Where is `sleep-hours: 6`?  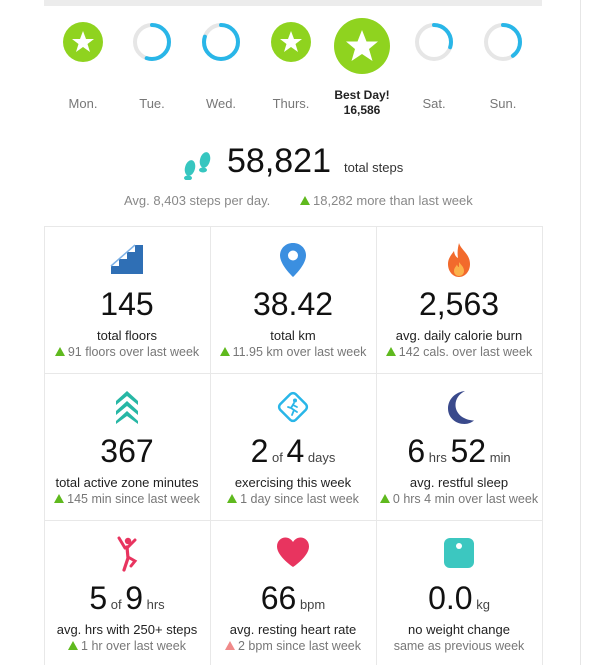
sleep-hours: 6 is located at coordinates (416, 451).